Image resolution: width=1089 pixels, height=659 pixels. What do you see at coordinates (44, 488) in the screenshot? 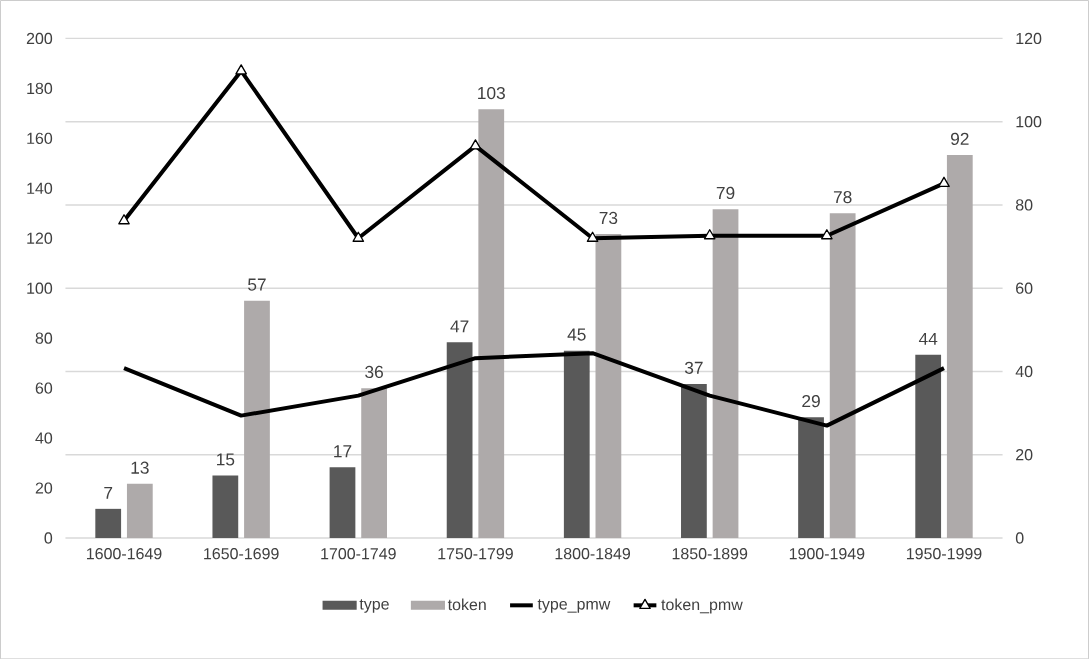
I see `y-tick-label: 20` at bounding box center [44, 488].